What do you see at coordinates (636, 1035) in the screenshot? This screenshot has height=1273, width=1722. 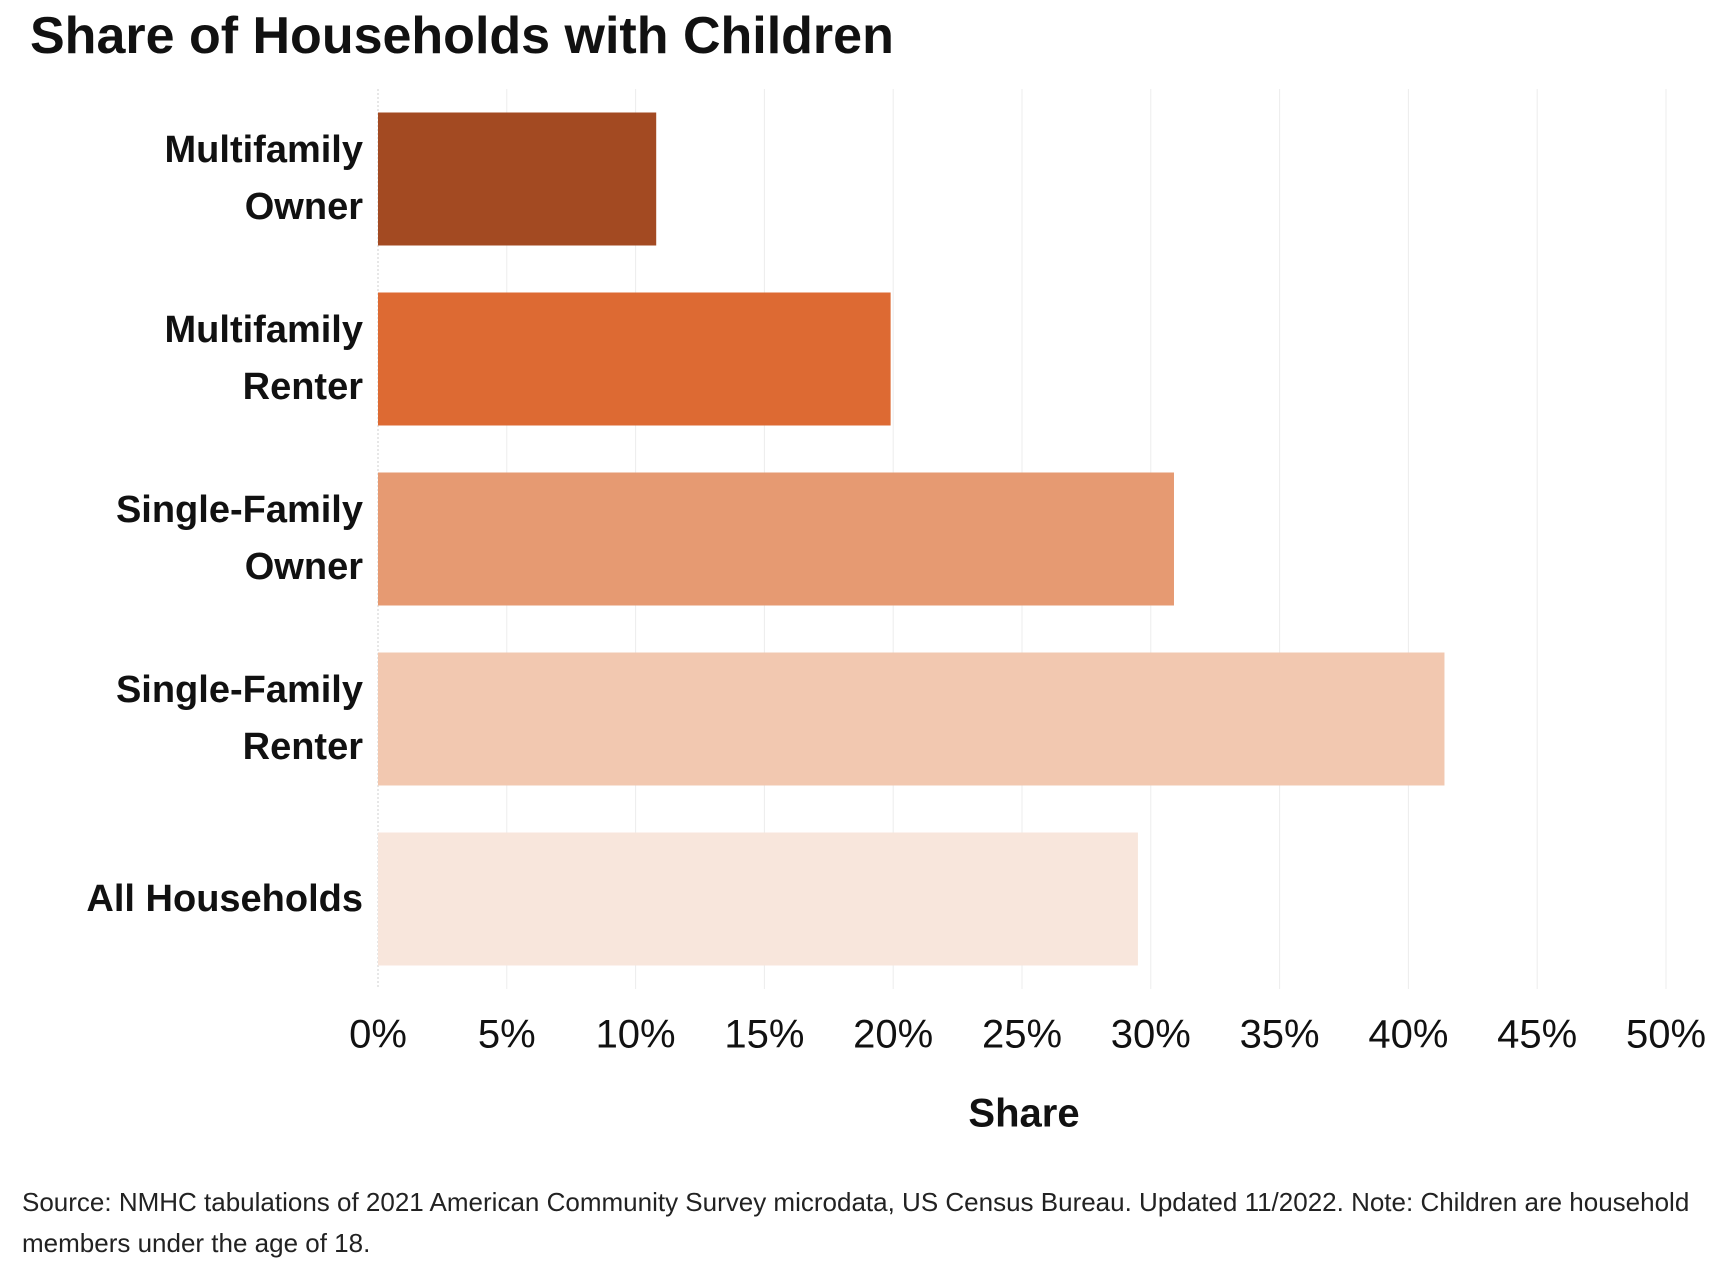 I see `x-tick-label: 10%` at bounding box center [636, 1035].